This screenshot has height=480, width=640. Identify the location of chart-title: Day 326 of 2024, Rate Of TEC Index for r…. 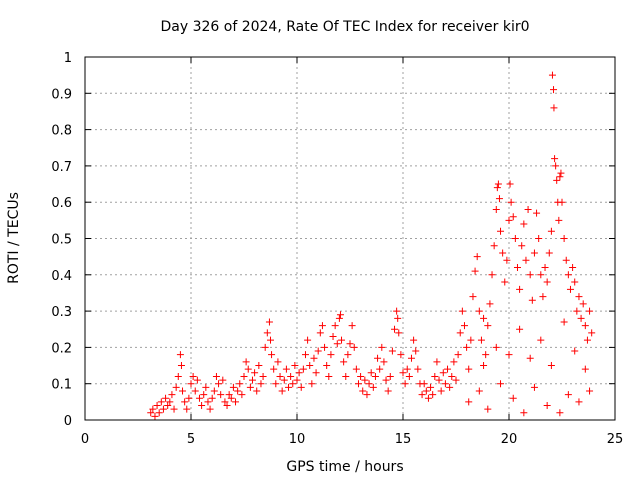
(344, 27).